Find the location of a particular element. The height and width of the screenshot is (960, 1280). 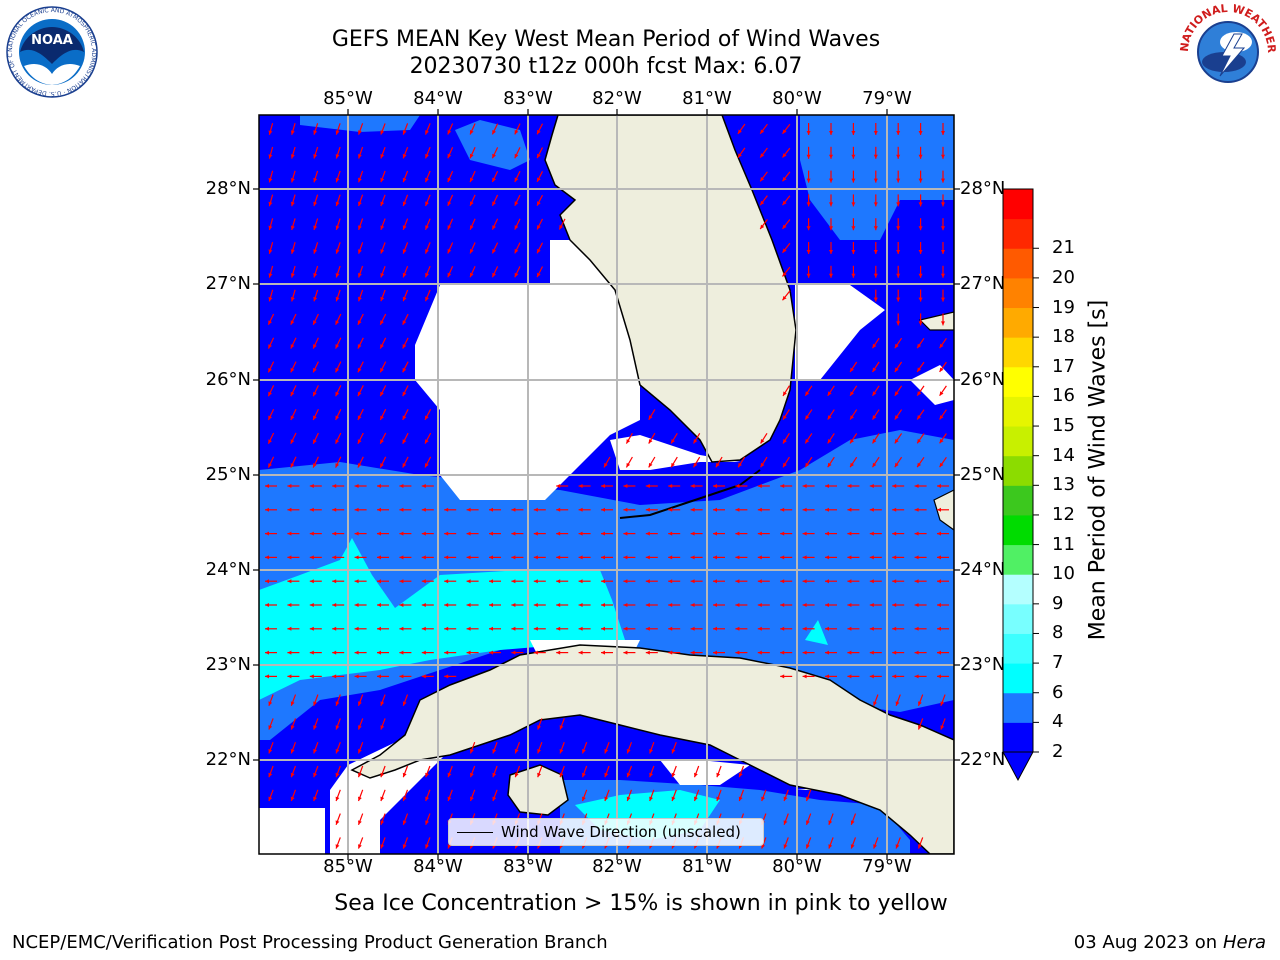

lon-tick-label-bottom: 79°W is located at coordinates (887, 866).